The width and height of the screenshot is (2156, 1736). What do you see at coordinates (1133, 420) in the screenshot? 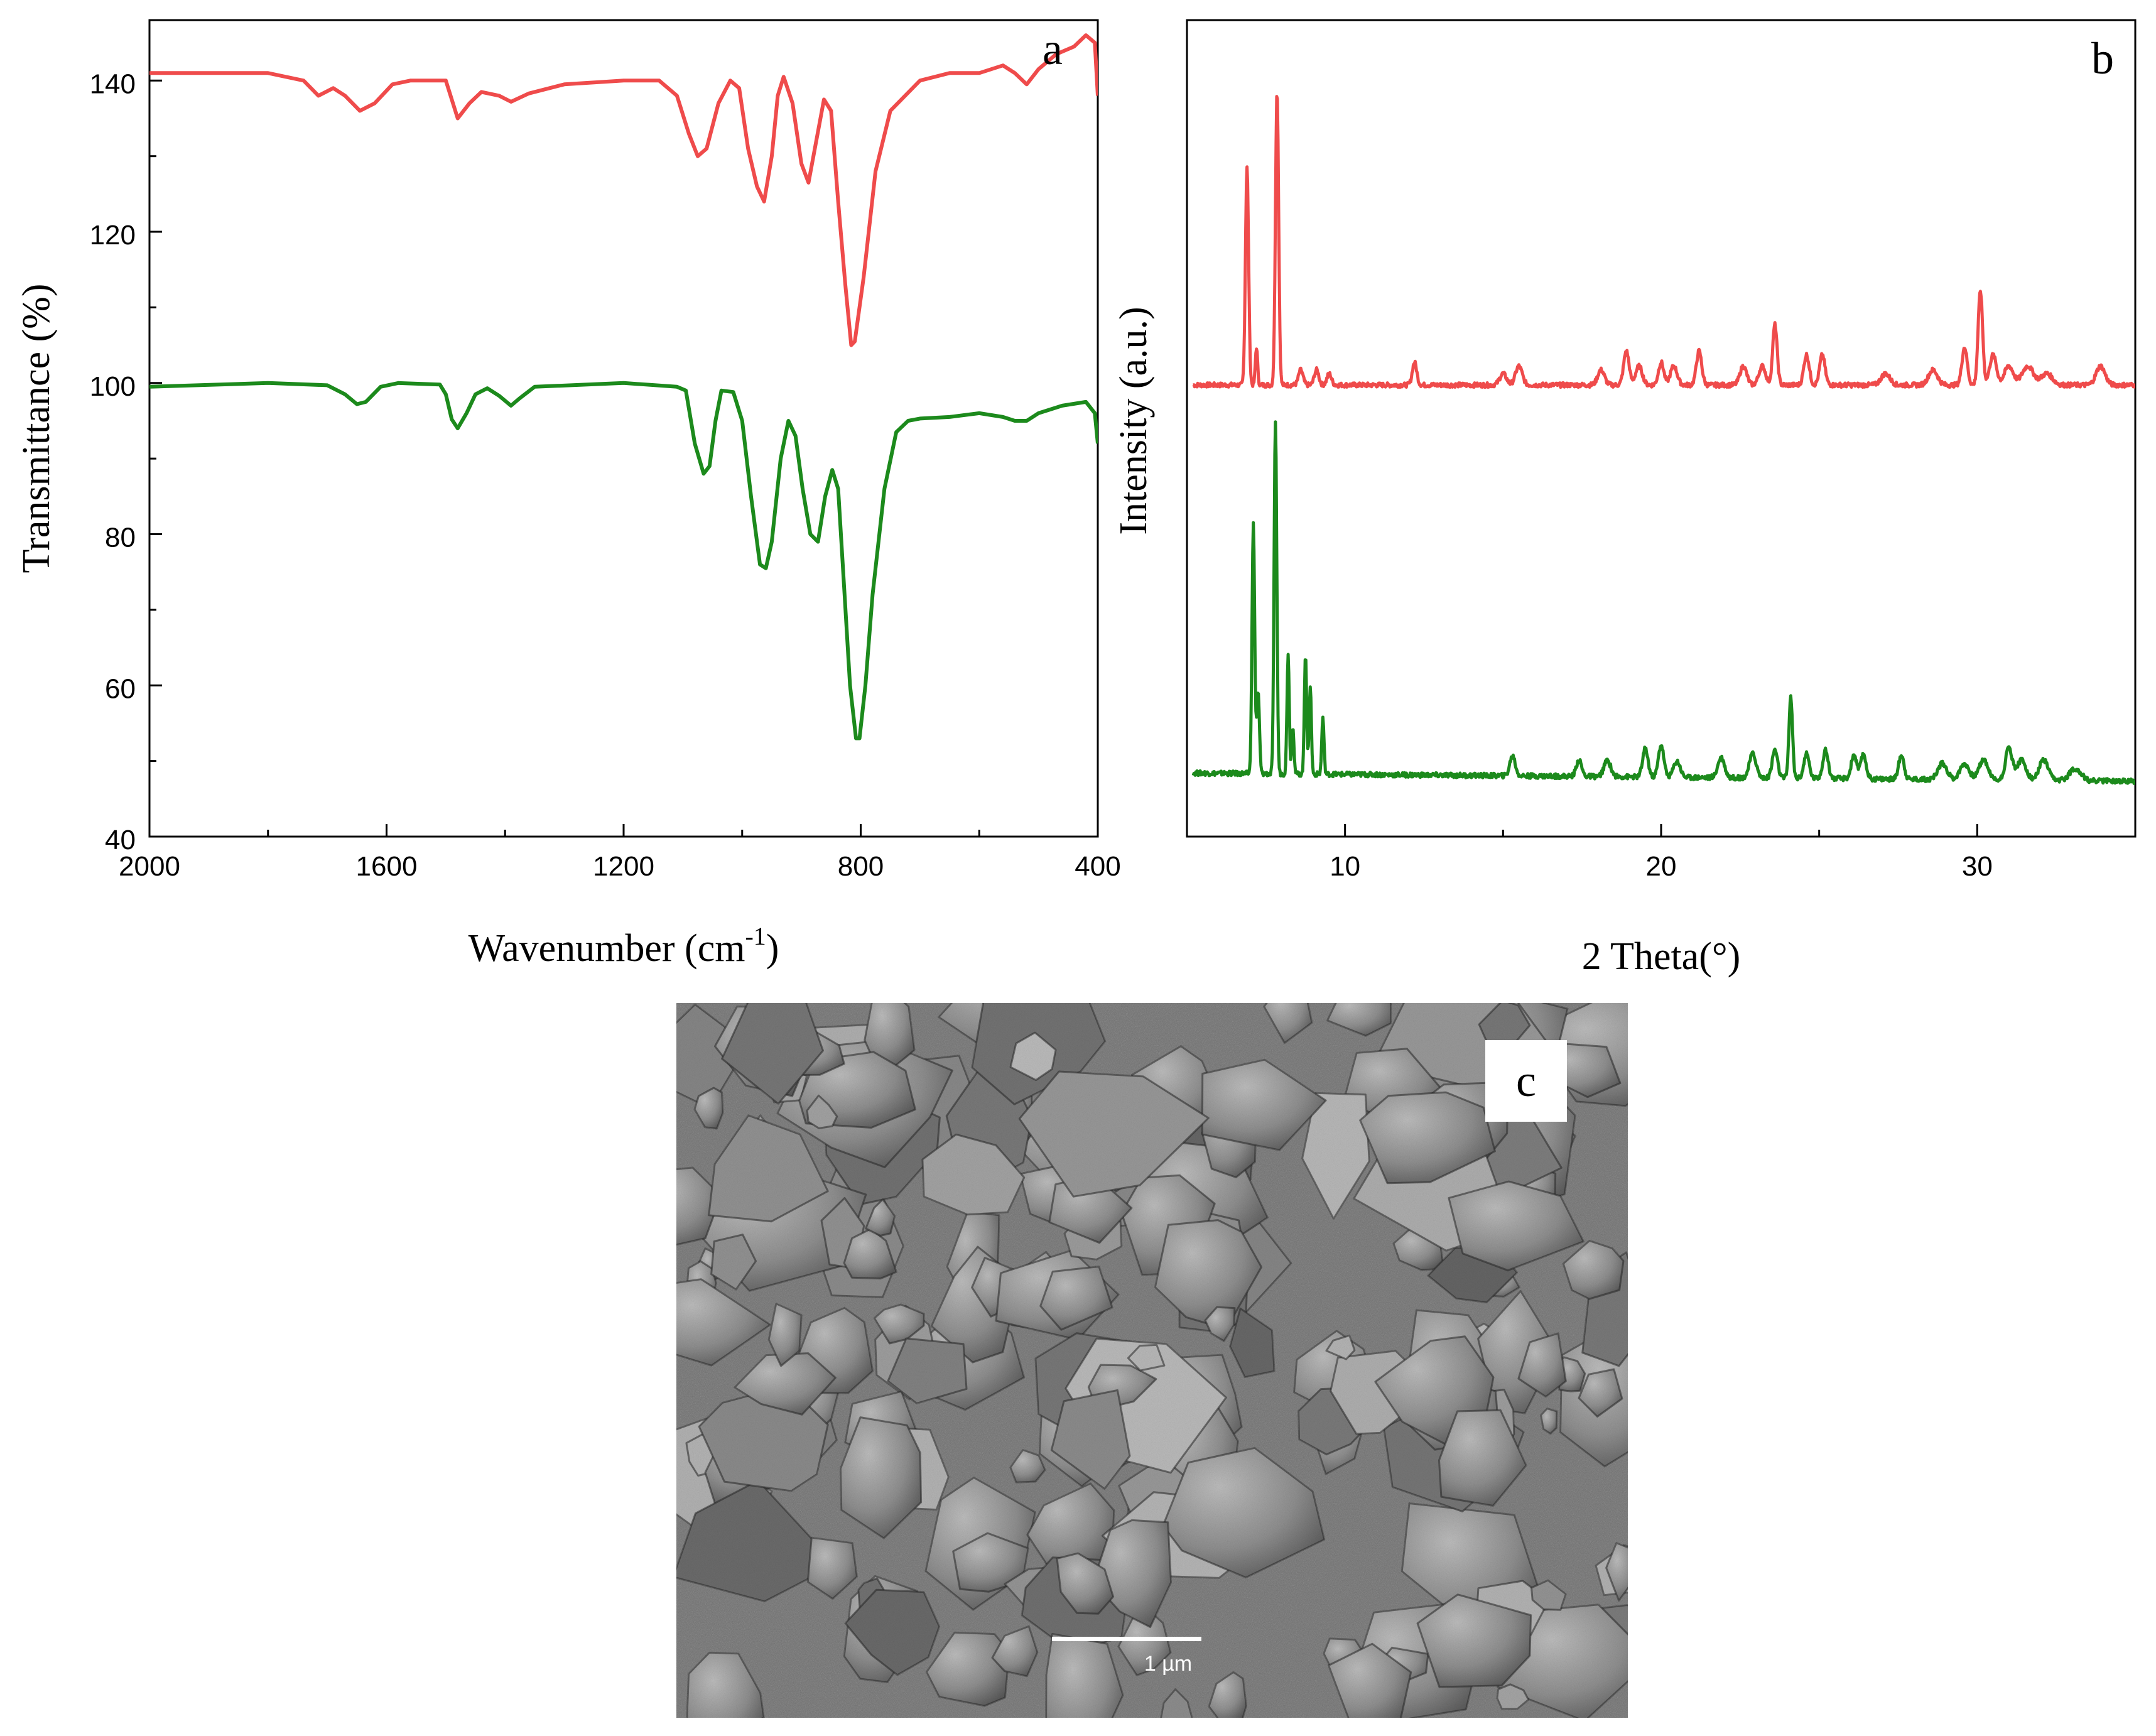
I see `panel-b-y-axis-title: Intensity (a.u.)` at bounding box center [1133, 420].